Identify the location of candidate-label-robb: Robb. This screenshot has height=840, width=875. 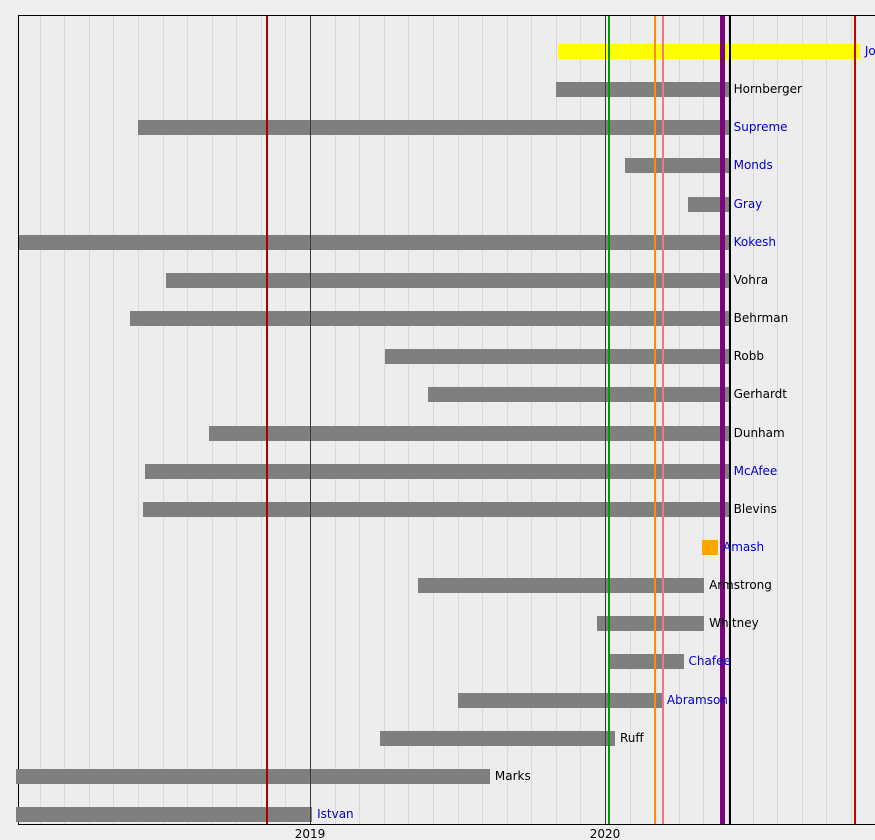
(748, 356).